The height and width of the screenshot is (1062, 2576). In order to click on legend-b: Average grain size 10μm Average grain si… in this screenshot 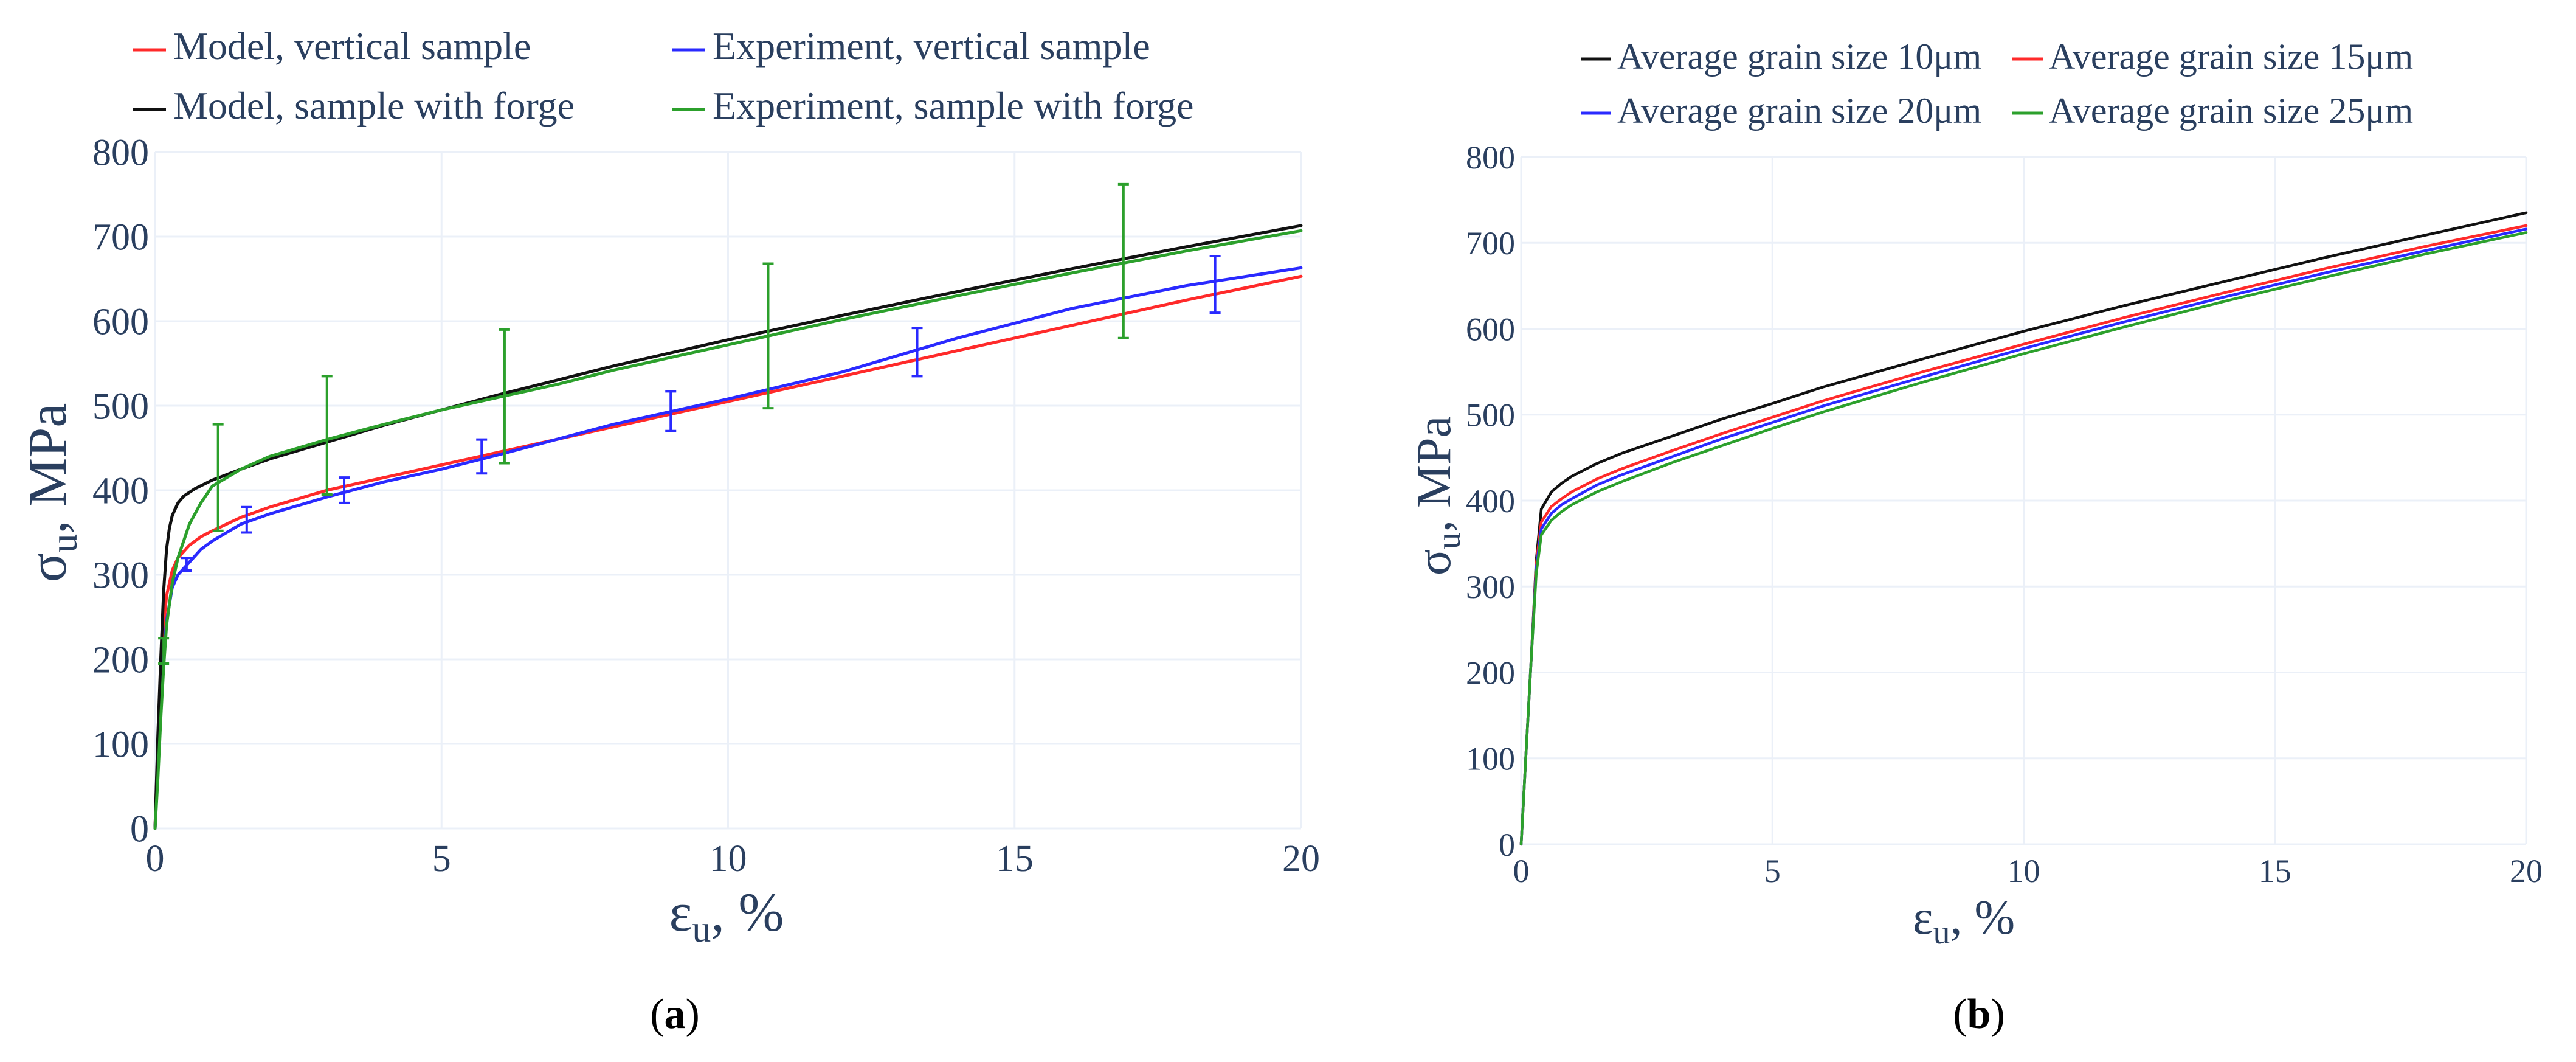, I will do `click(1997, 83)`.